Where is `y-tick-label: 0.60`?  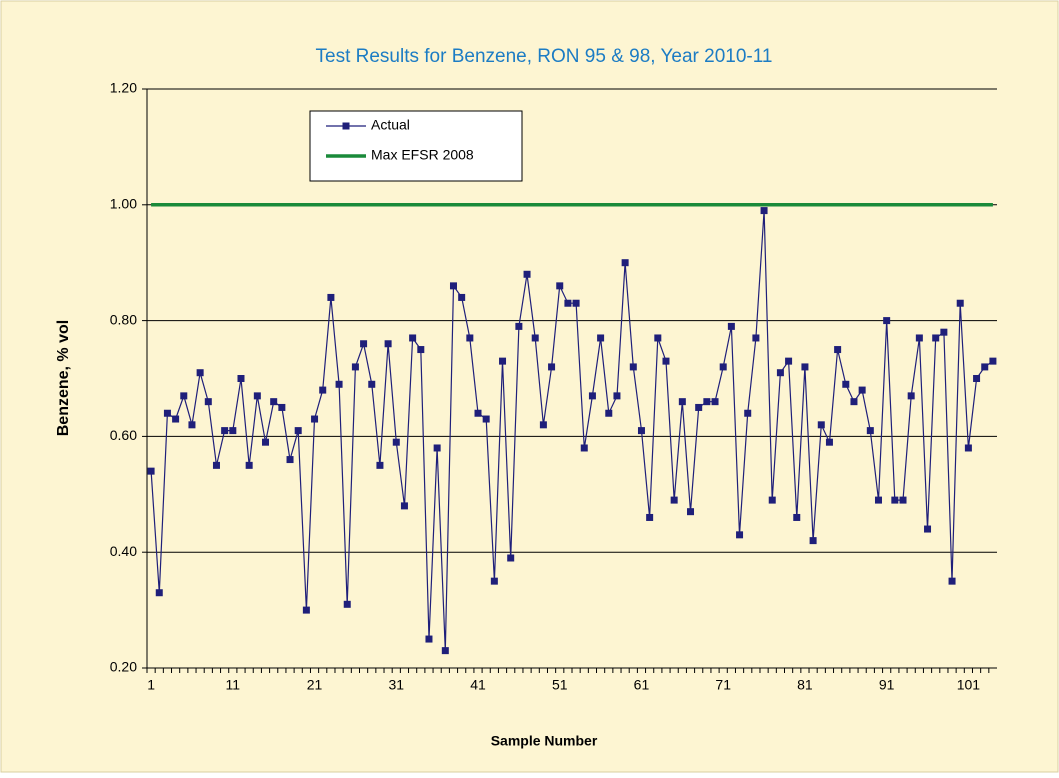
y-tick-label: 0.60 is located at coordinates (123, 435).